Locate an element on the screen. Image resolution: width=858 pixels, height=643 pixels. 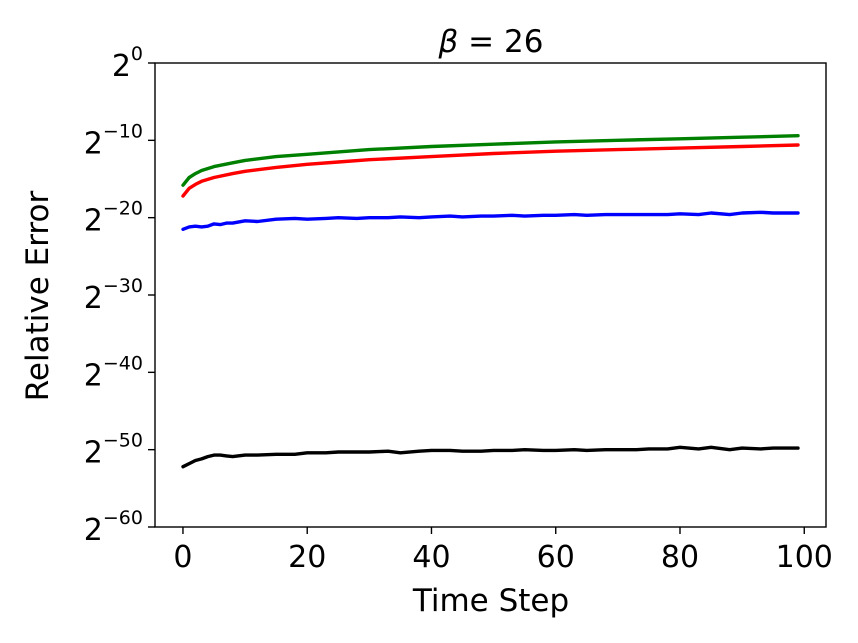
chart-title-equals: = is located at coordinates (481, 42).